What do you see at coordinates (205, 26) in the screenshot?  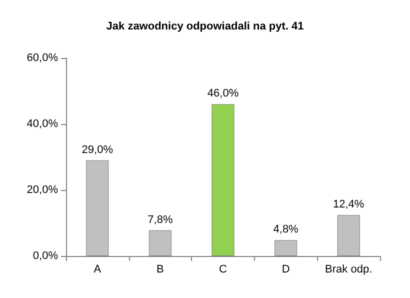 I see `chart-title: Jak zawodnicy odpowiadali na pyt. 41` at bounding box center [205, 26].